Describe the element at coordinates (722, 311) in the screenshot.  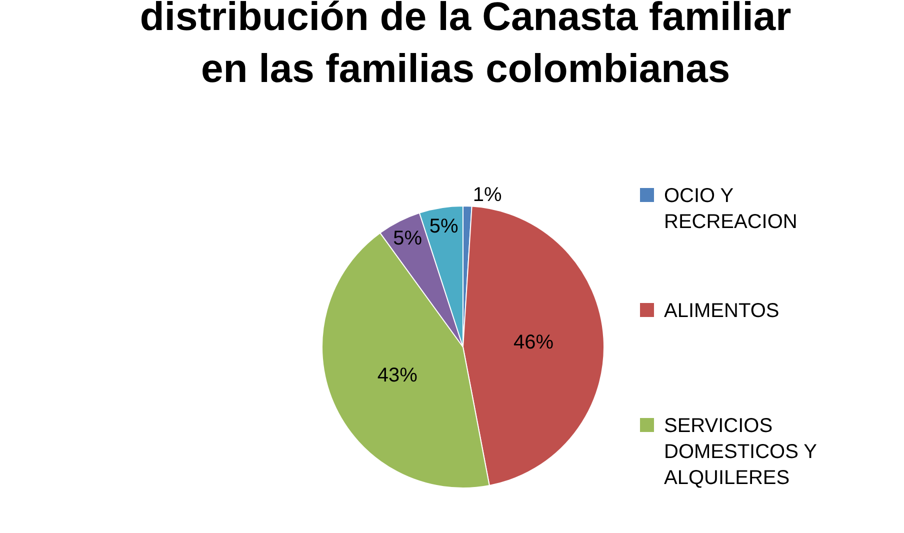
I see `legend-label: ALIMENTOS` at that location.